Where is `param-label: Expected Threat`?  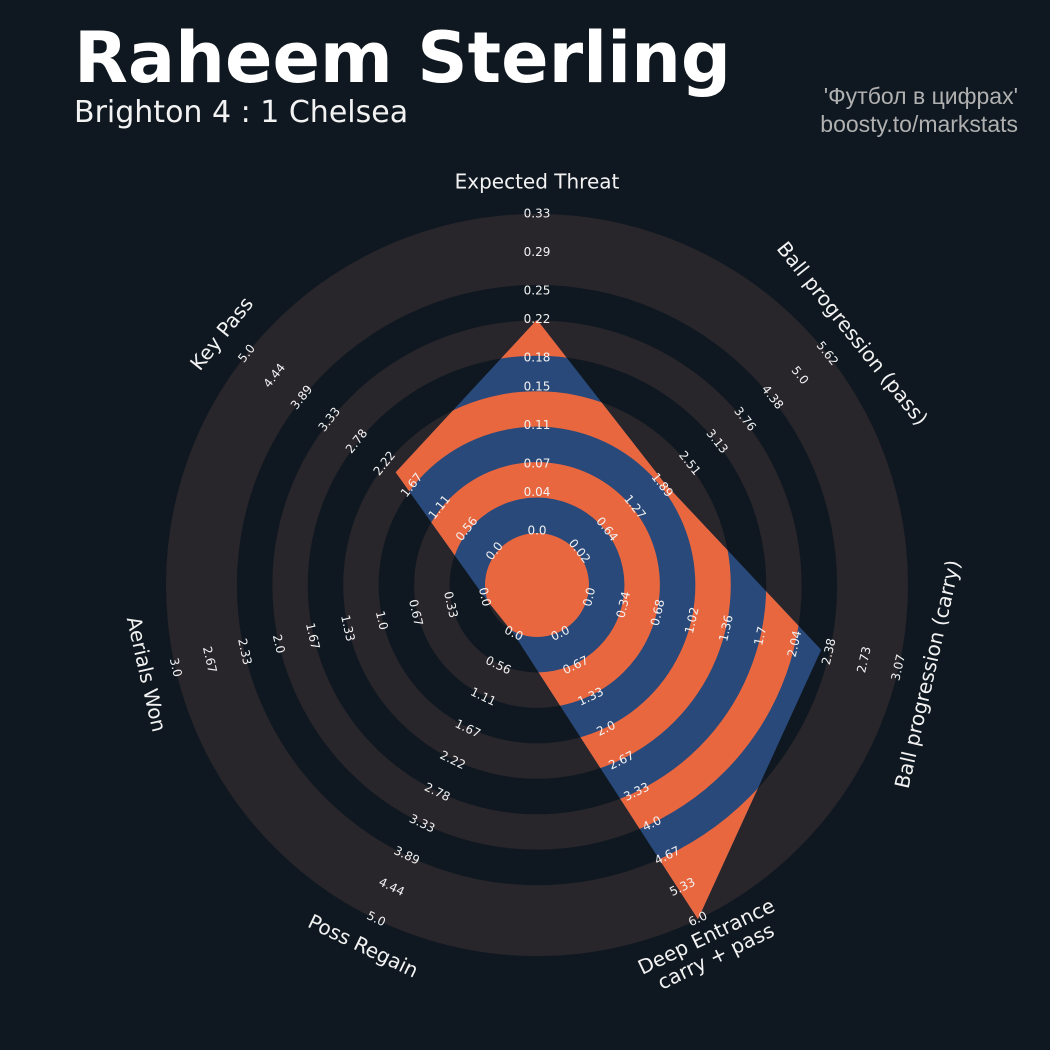 param-label: Expected Threat is located at coordinates (537, 182).